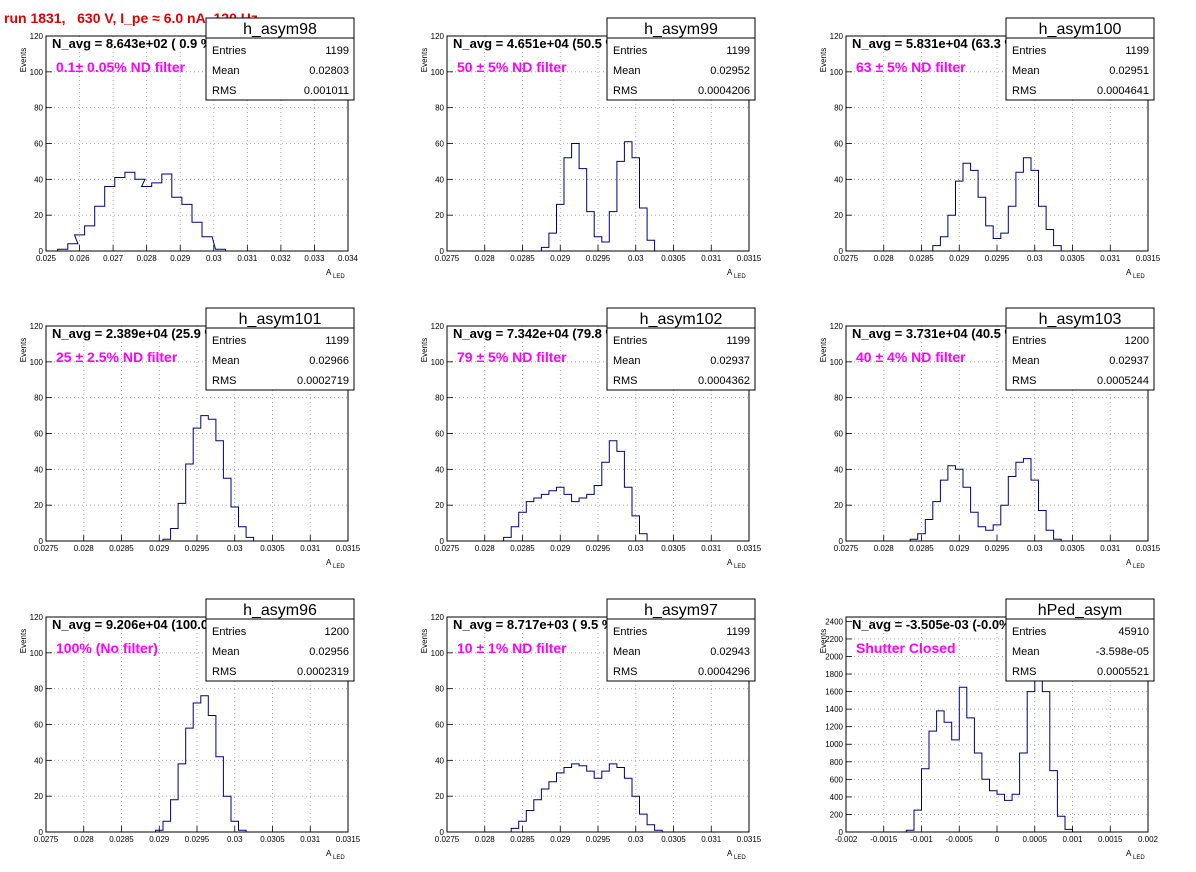 The image size is (1196, 872). Describe the element at coordinates (485, 839) in the screenshot. I see `x-tick-label: 0.028` at that location.